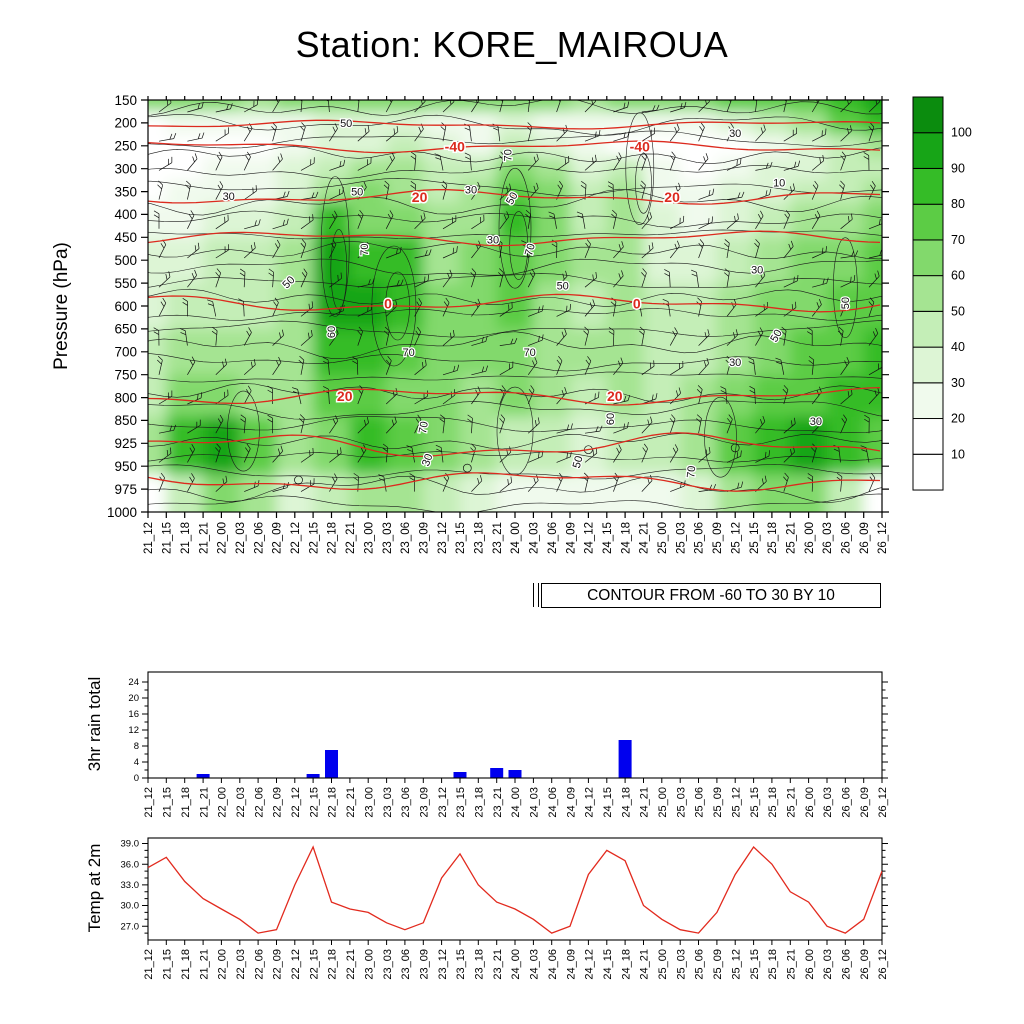 The width and height of the screenshot is (1024, 1024). Describe the element at coordinates (816, 422) in the screenshot. I see `black-contour-label: 30` at that location.